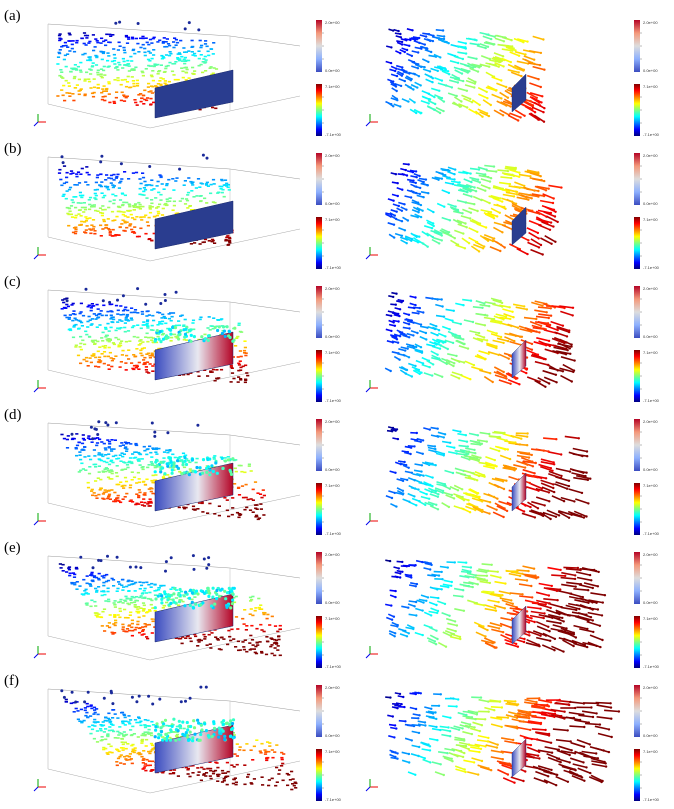  What do you see at coordinates (12, 548) in the screenshot?
I see `panel-label: (e)` at bounding box center [12, 548].